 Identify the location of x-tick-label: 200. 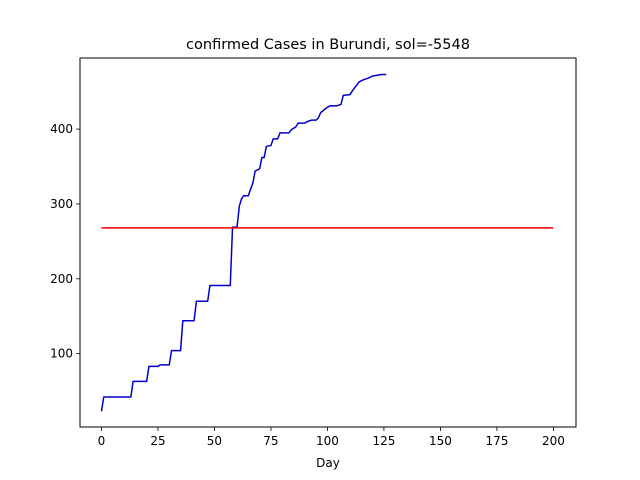
(553, 441).